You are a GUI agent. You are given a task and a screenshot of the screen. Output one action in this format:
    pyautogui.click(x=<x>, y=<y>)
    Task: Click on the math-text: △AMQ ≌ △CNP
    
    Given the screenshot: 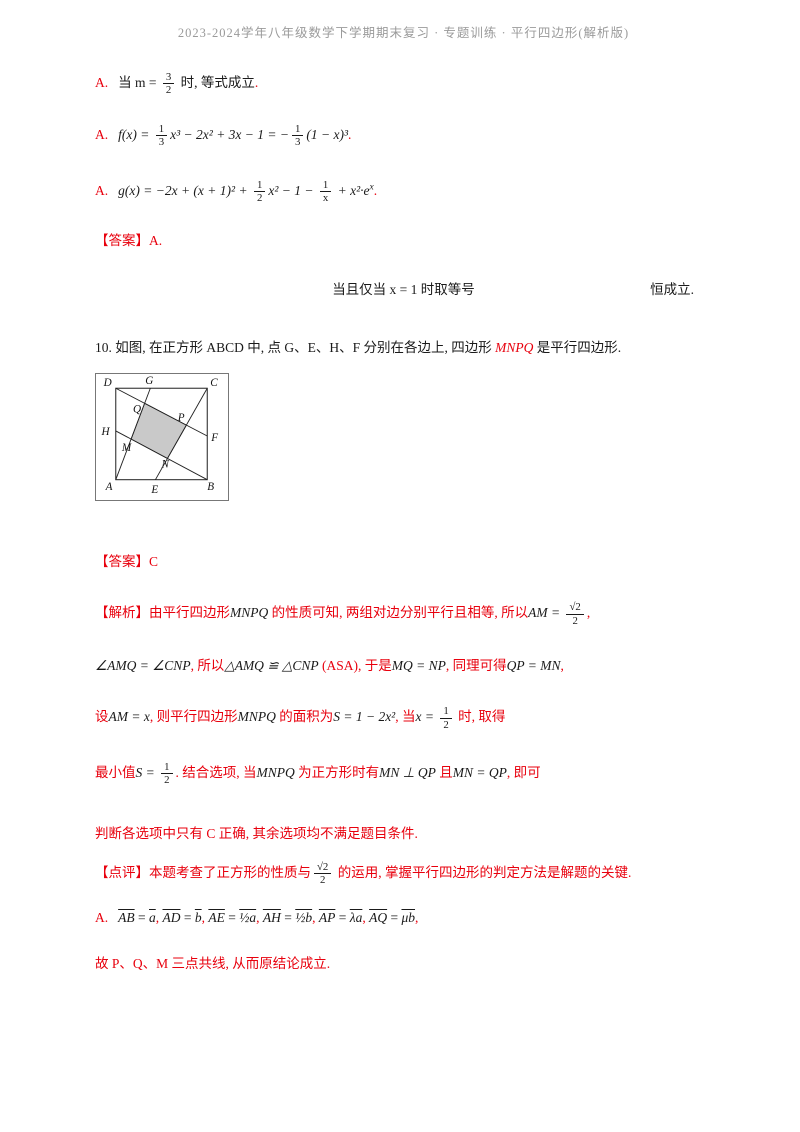 What is the action you would take?
    pyautogui.click(x=271, y=665)
    